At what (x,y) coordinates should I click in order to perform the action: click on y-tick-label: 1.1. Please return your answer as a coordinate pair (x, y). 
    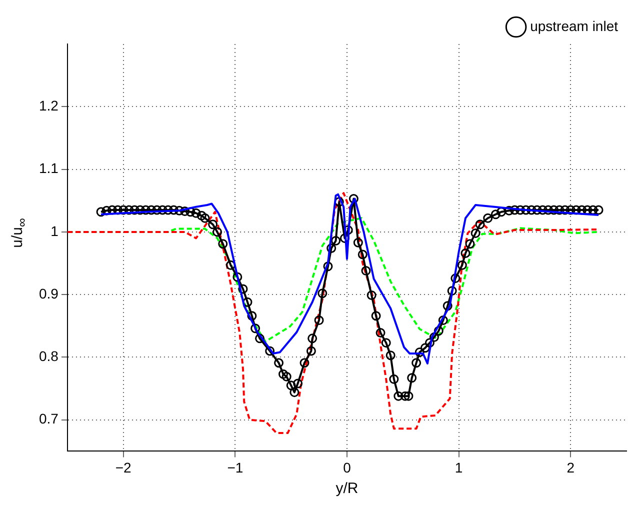
    Looking at the image, I should click on (48, 168).